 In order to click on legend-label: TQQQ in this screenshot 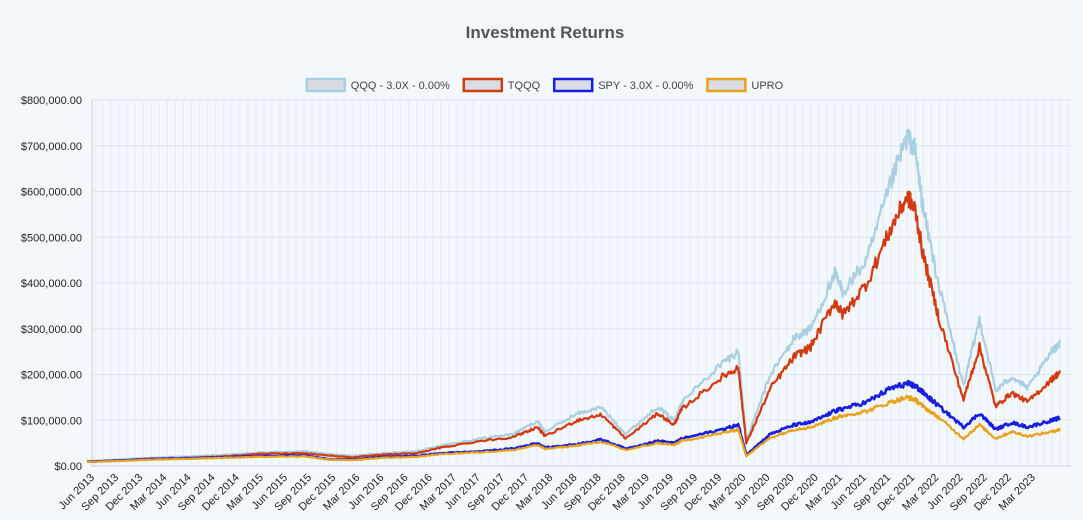, I will do `click(524, 86)`.